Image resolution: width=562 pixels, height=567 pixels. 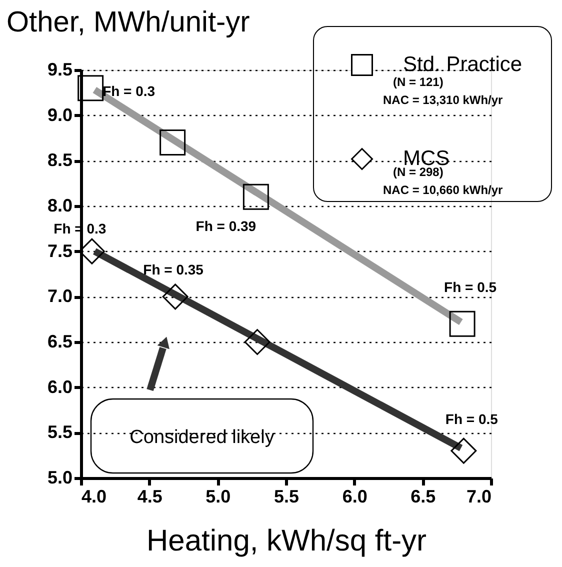 What do you see at coordinates (59, 250) in the screenshot?
I see `y-tick-label: 7.5` at bounding box center [59, 250].